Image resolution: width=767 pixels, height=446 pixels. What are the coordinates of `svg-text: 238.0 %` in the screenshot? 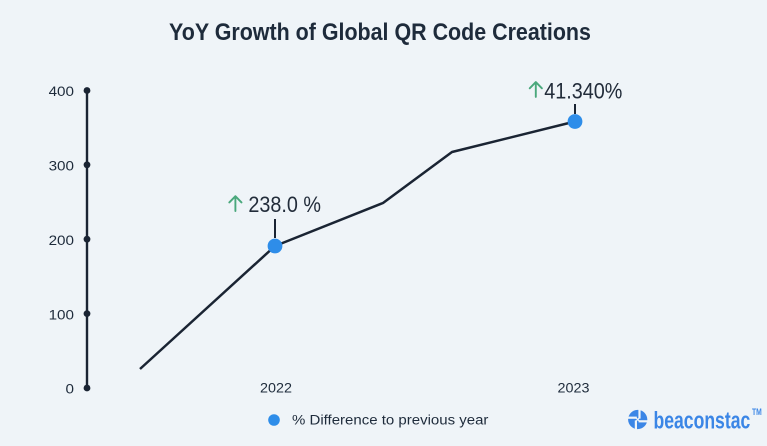 It's located at (284, 205).